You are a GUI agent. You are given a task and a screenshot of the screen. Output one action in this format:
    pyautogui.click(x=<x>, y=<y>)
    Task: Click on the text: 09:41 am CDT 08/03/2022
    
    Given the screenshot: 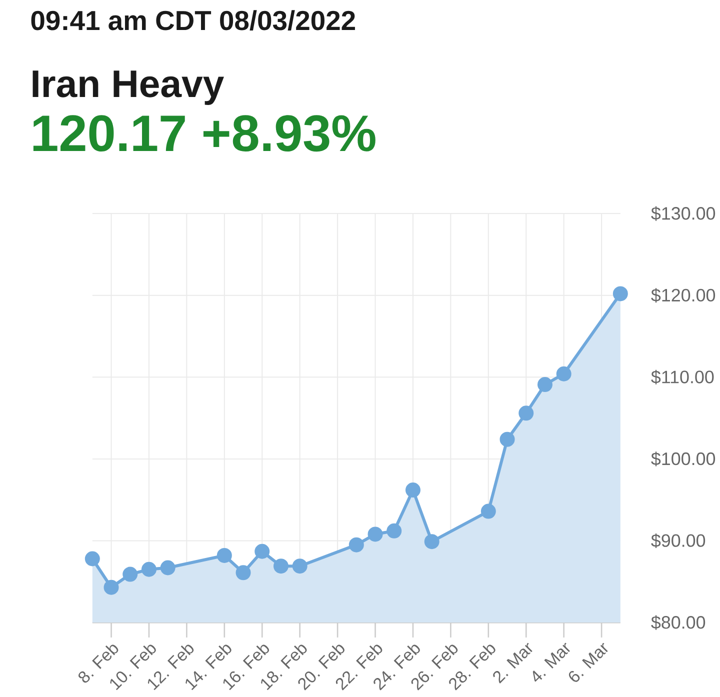 What is the action you would take?
    pyautogui.click(x=193, y=20)
    